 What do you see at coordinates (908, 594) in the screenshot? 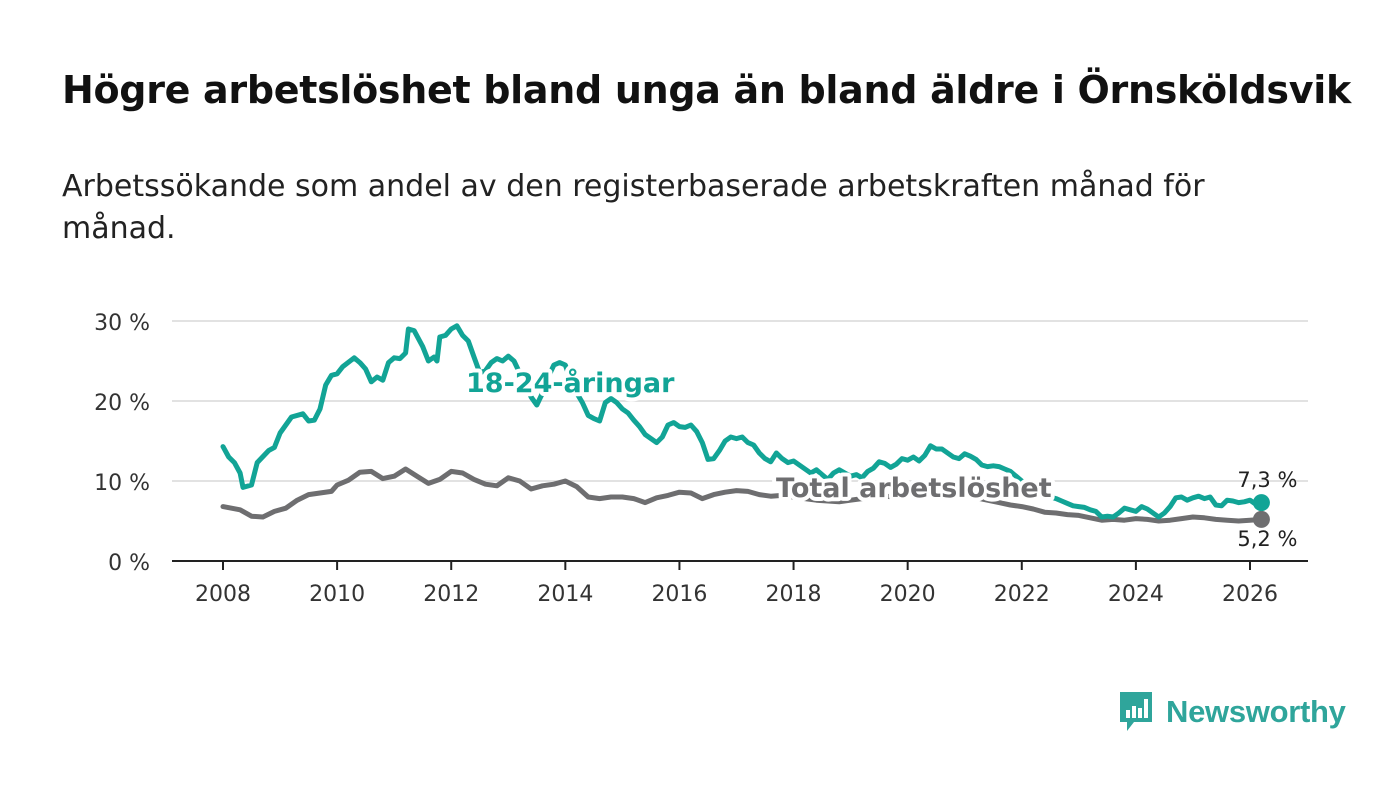
I see `x-tick-label: 2020` at bounding box center [908, 594].